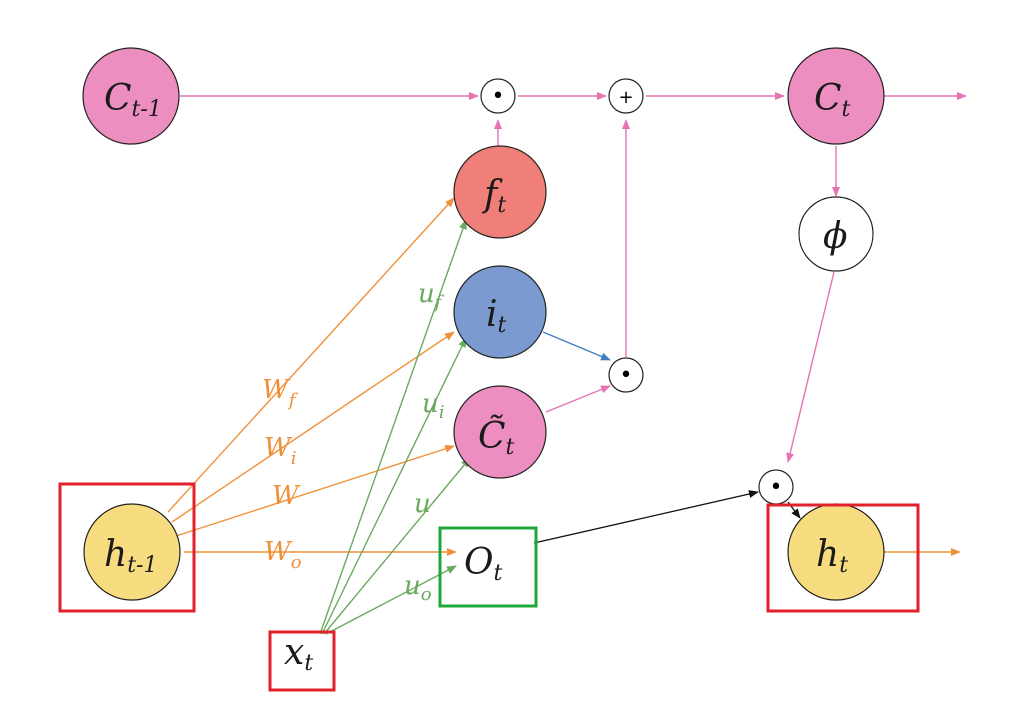 This screenshot has height=726, width=1022. Describe the element at coordinates (832, 100) in the screenshot. I see `svg-text: Ct` at that location.